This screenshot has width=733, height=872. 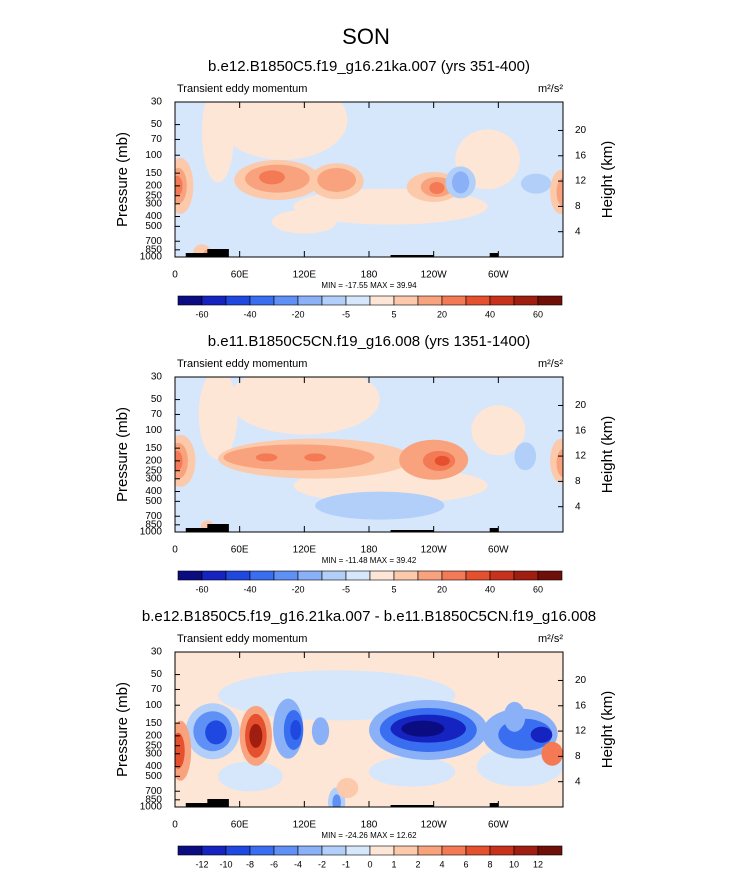 I want to click on y-tick-label: 200, so click(x=153, y=185).